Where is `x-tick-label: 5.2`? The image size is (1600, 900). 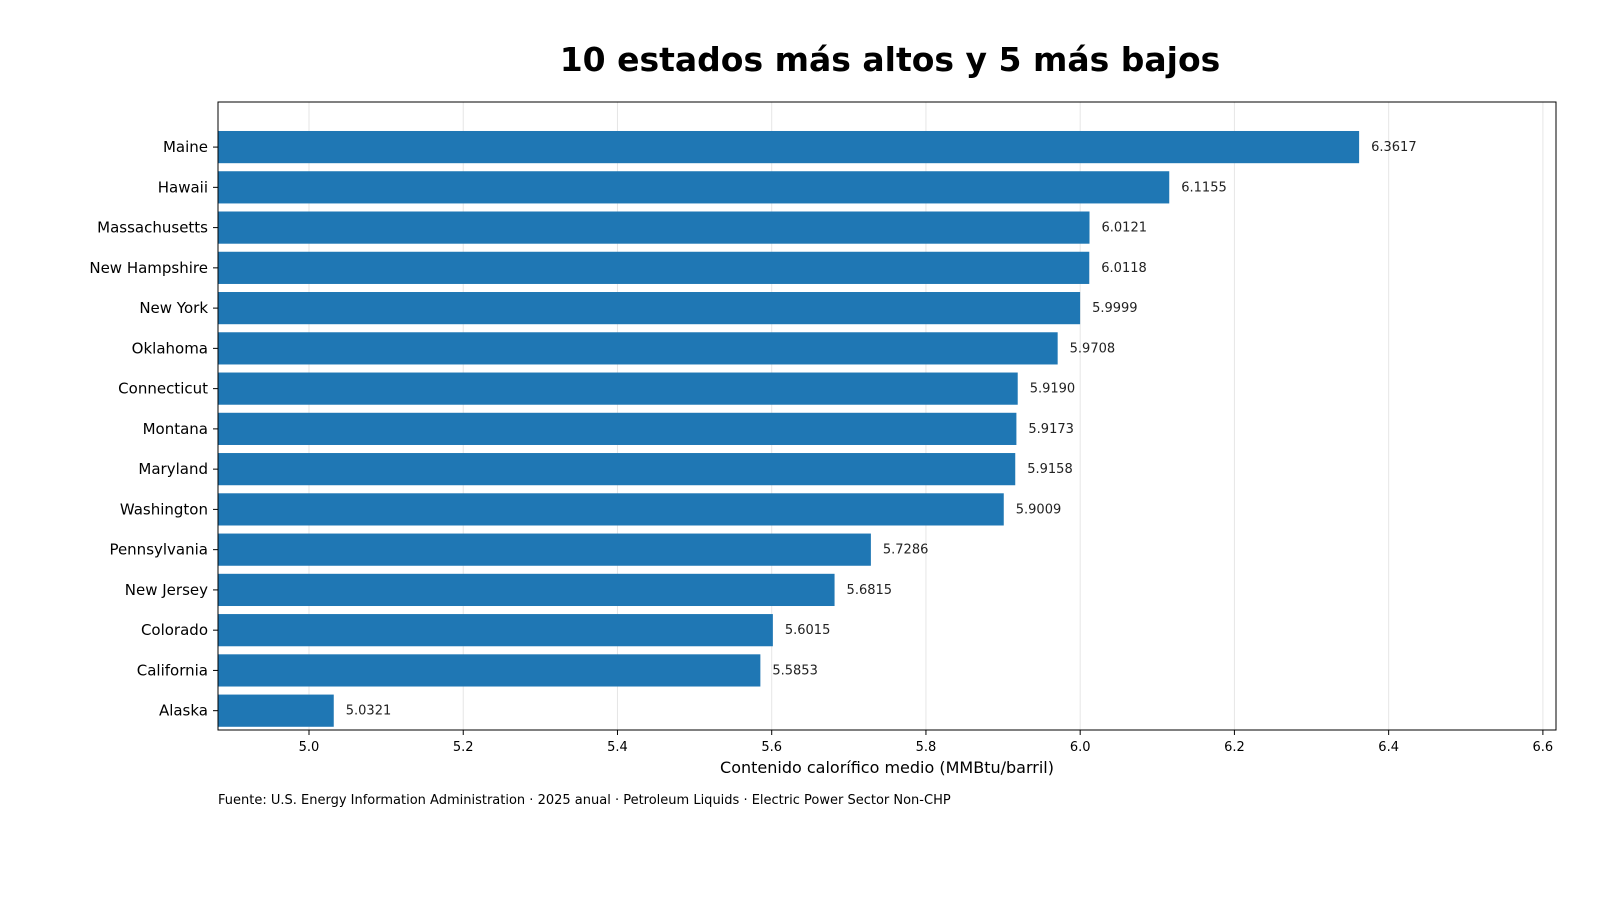
x-tick-label: 5.2 is located at coordinates (463, 747).